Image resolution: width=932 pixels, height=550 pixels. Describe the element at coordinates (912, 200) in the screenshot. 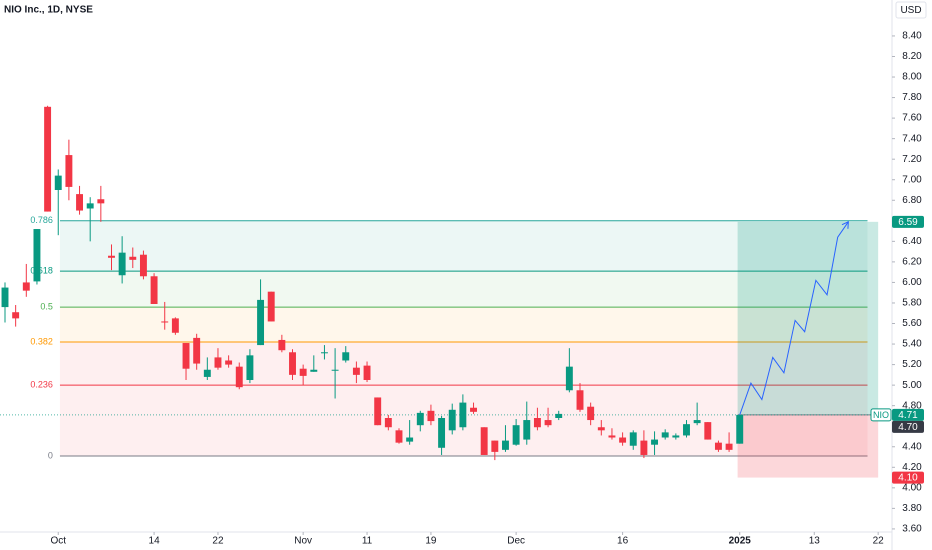

I see `y-tick-label: 6.80` at that location.